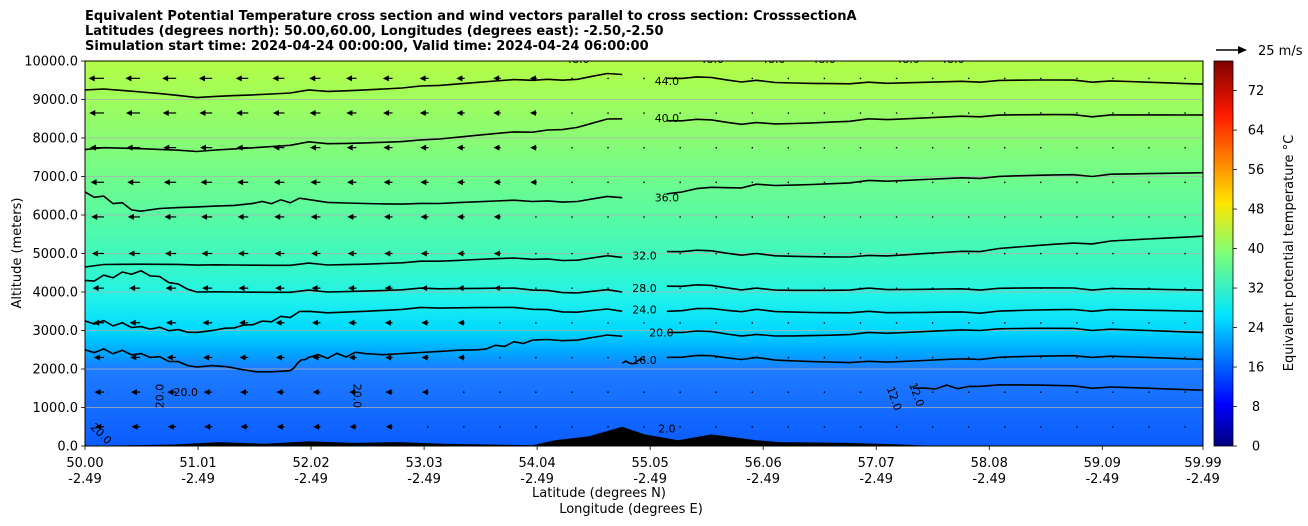  Describe the element at coordinates (310, 463) in the screenshot. I see `x-tick-label-latitude: 52.02` at that location.